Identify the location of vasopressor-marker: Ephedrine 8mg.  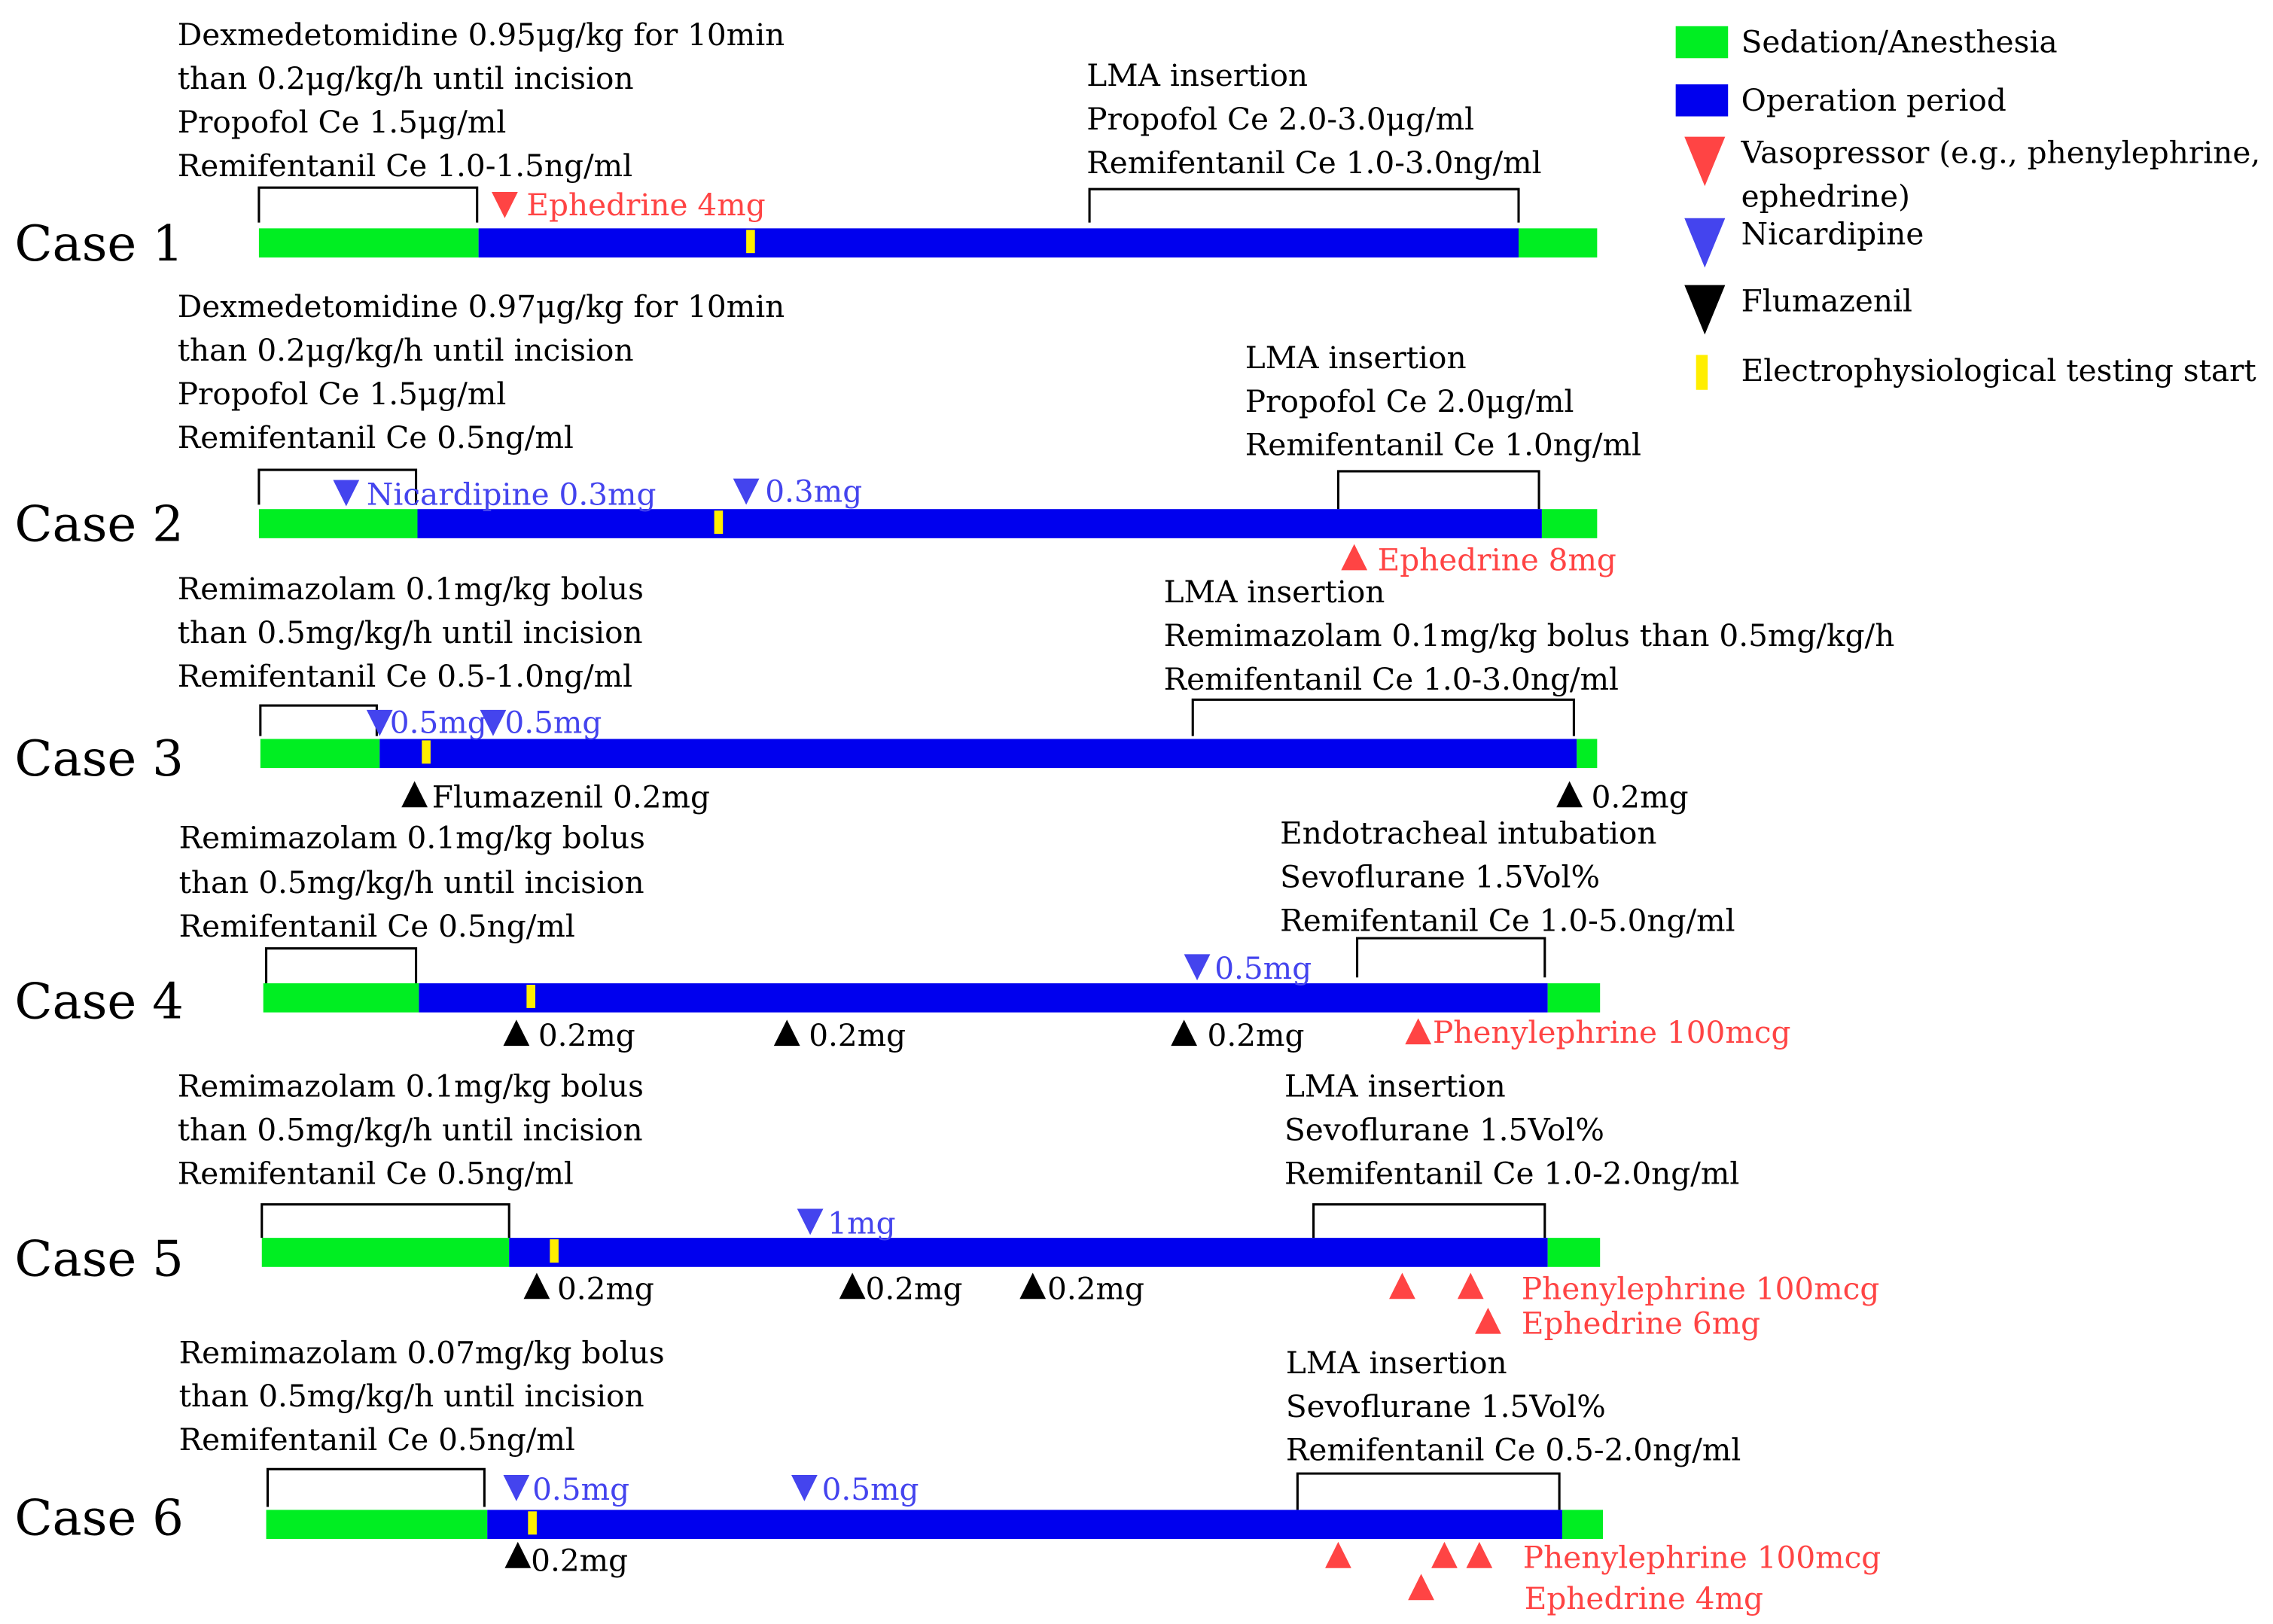
(1478, 559).